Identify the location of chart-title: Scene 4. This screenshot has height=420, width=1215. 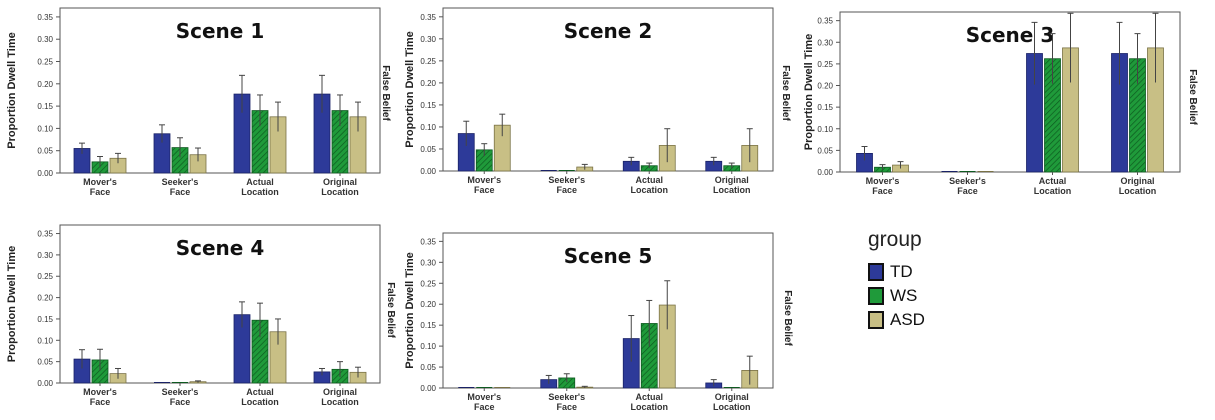
(220, 248).